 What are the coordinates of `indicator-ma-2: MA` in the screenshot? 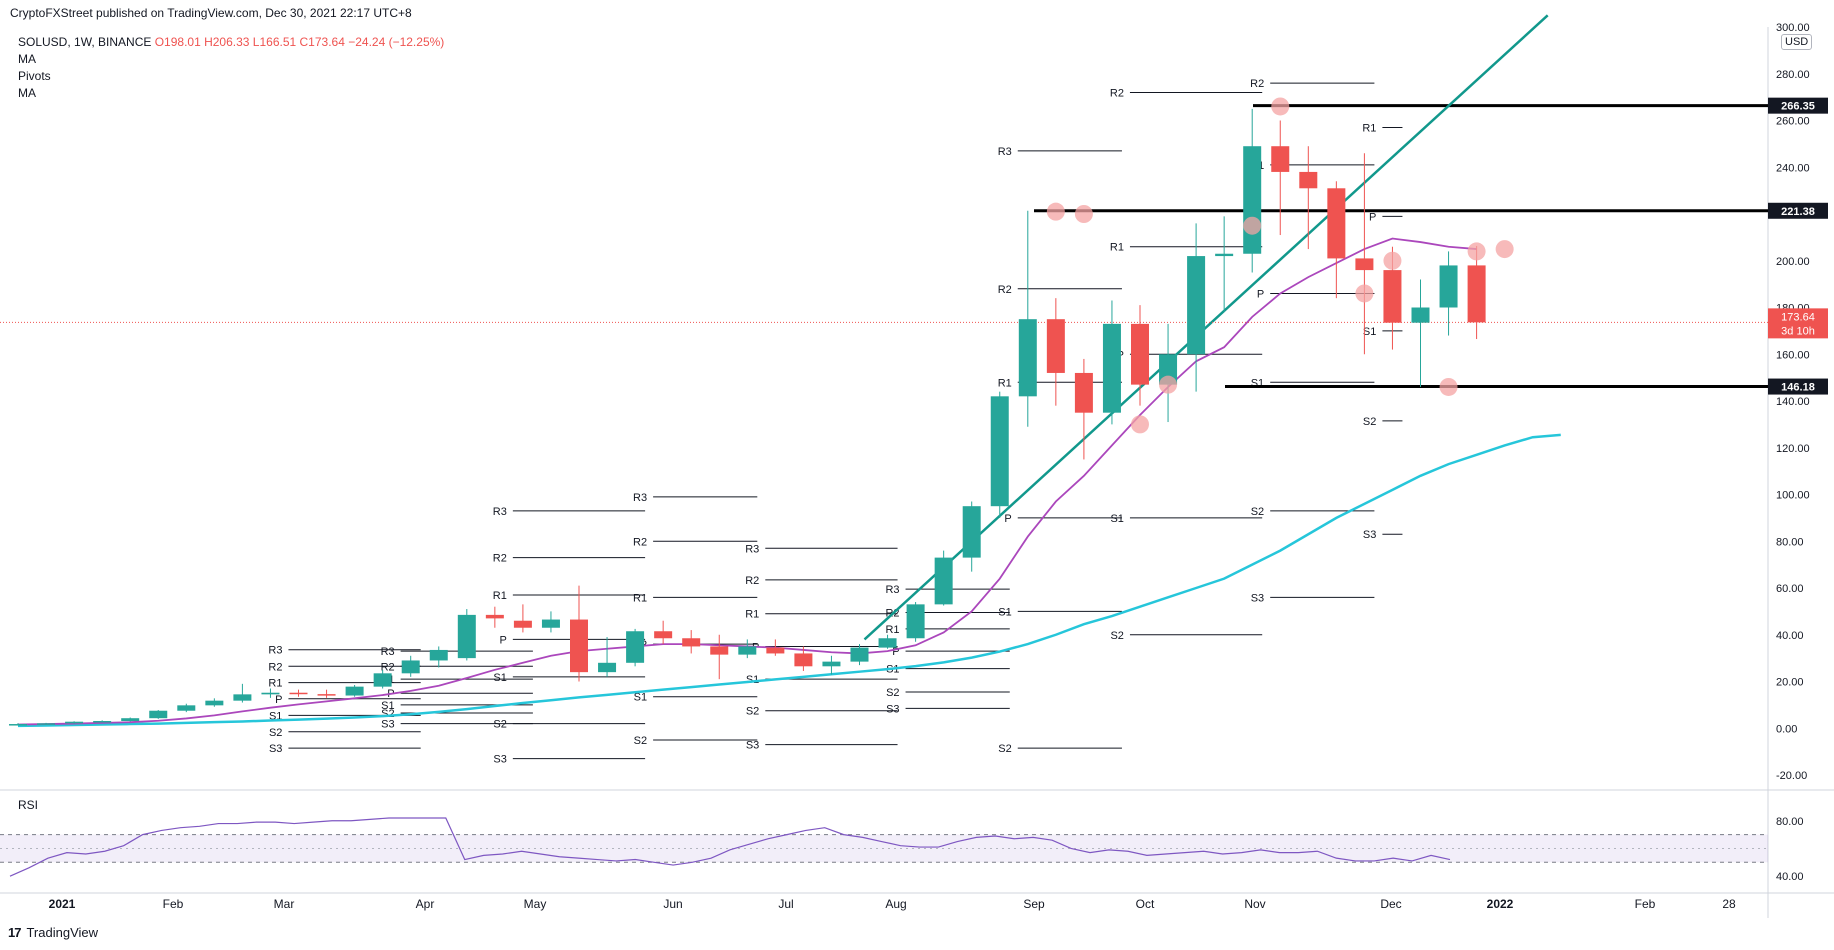 It's located at (27, 93).